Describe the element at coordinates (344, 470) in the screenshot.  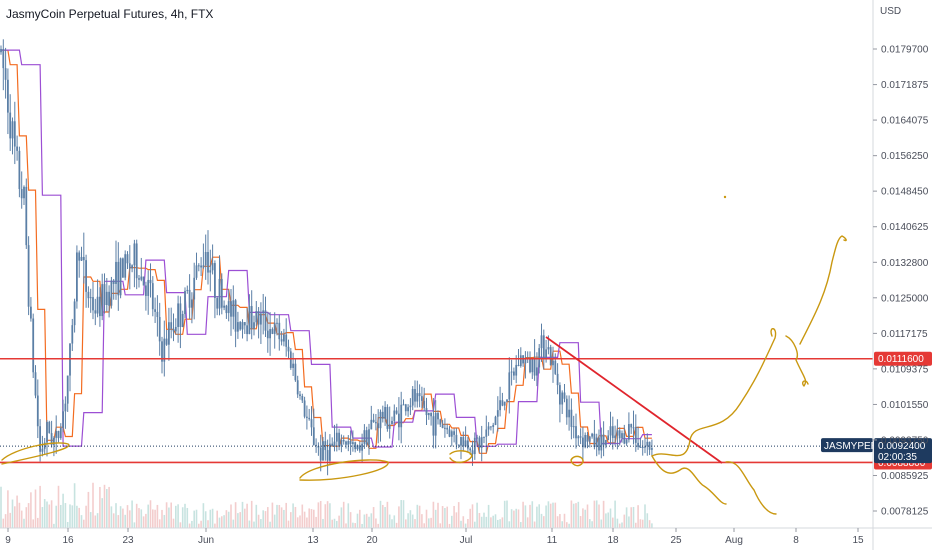
I see `annotation-ellipse-mid` at that location.